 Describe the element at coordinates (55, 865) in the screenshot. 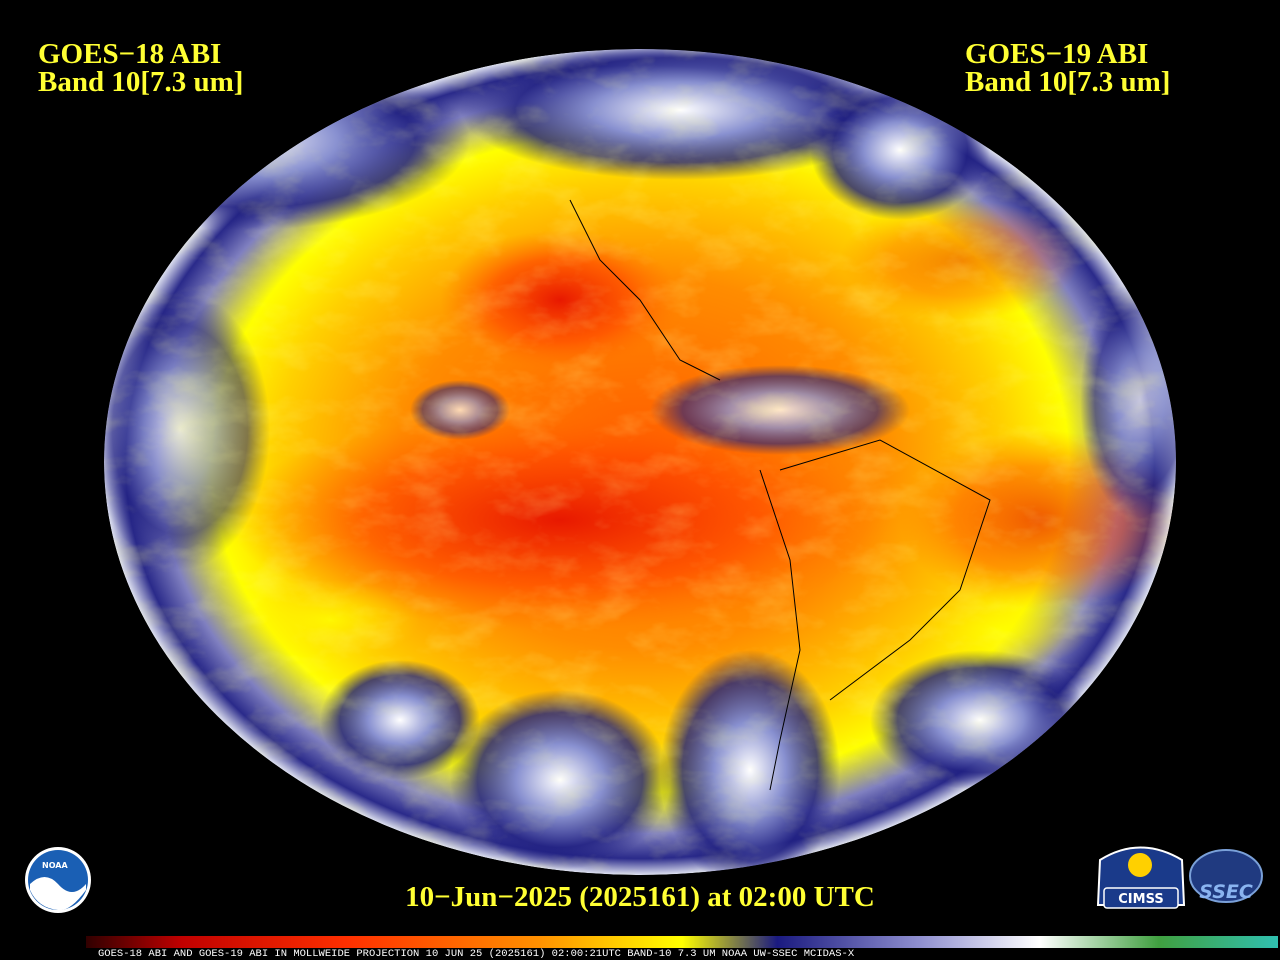

I see `noaa-label: NOAA` at that location.